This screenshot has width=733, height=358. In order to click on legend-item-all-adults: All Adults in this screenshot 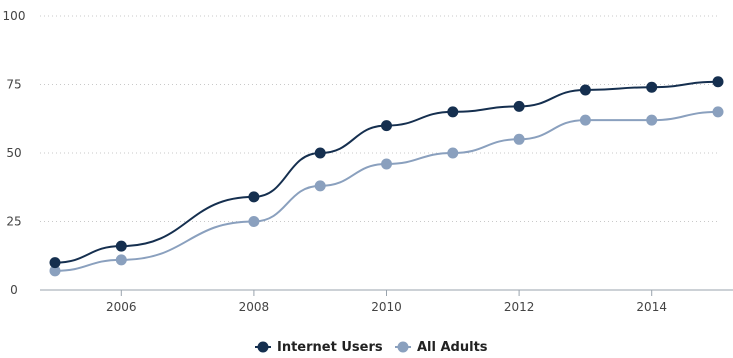, I will do `click(441, 347)`.